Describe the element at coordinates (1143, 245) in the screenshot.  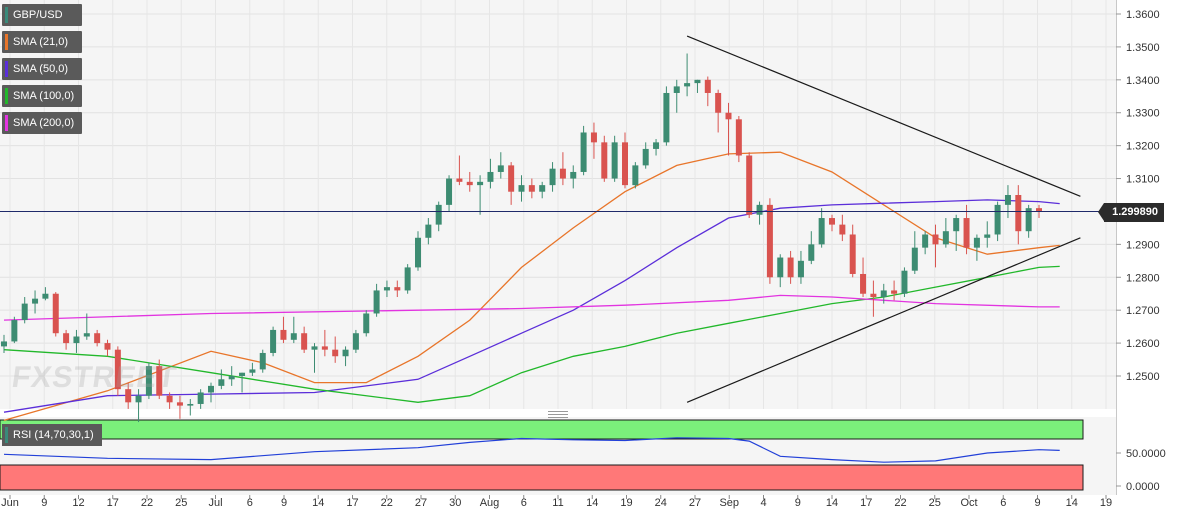
I see `y-tick-label: 1.2900` at that location.